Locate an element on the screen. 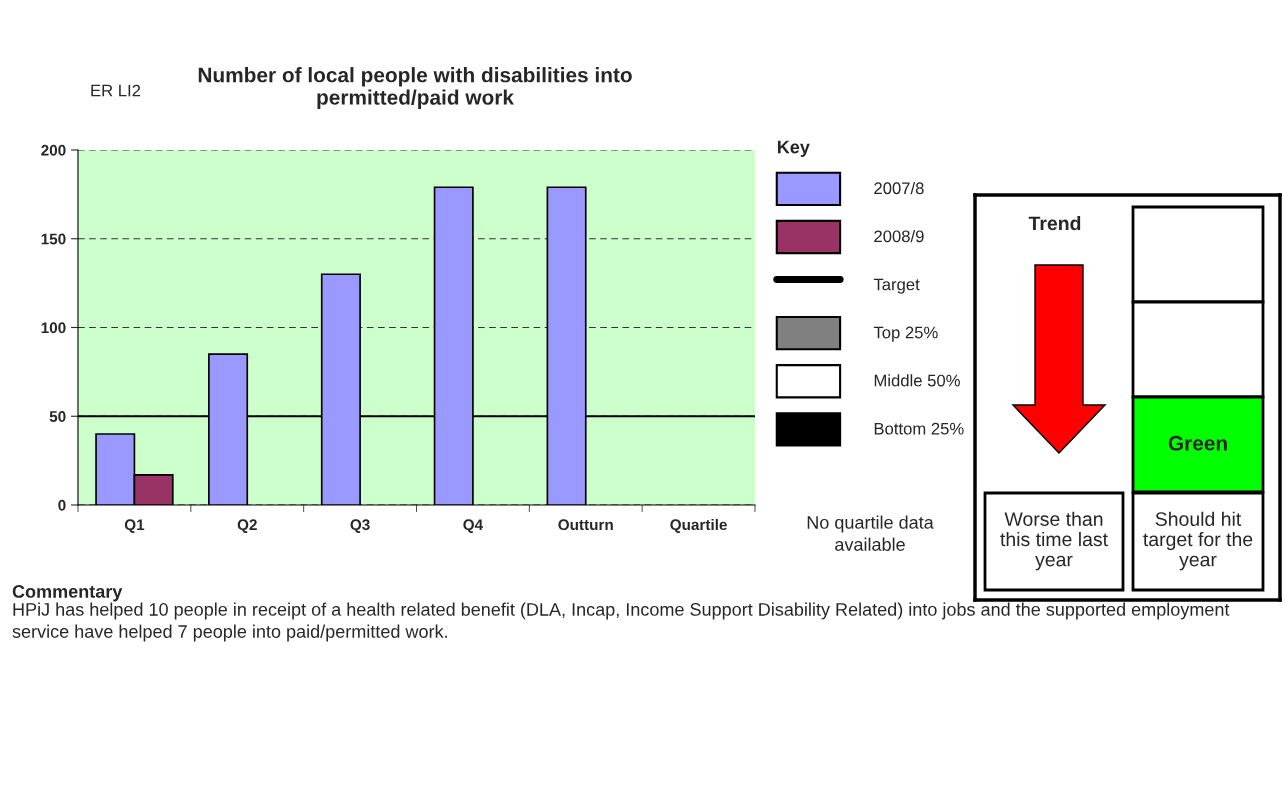  legend-label: Top 25% is located at coordinates (905, 334).